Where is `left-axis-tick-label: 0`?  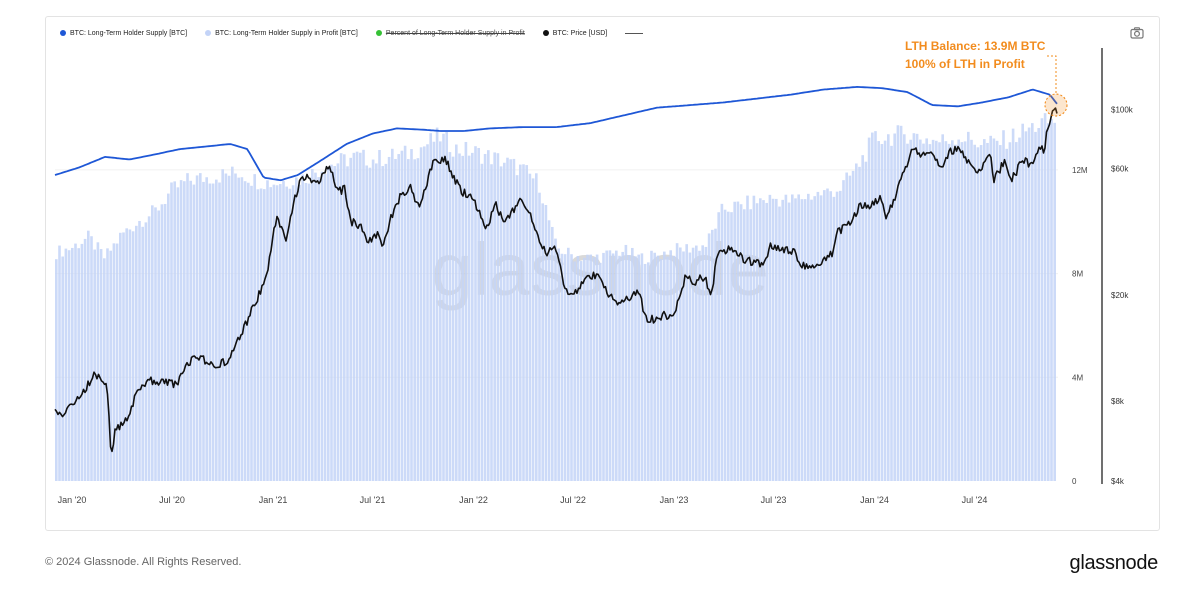
left-axis-tick-label: 0 is located at coordinates (1074, 481).